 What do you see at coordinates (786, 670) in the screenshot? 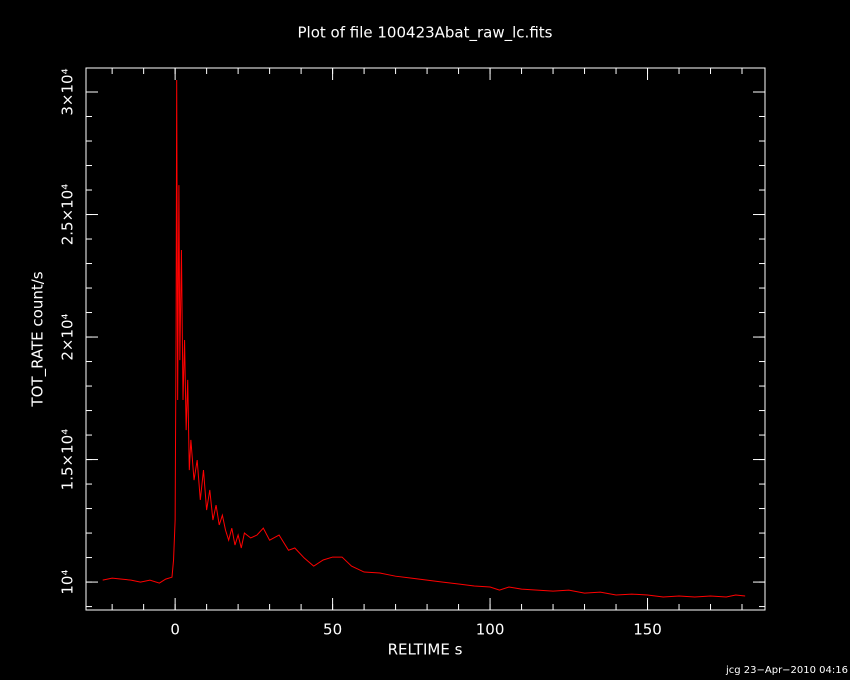
I see `footer: jcg 23−Apr−2010 04:16` at bounding box center [786, 670].